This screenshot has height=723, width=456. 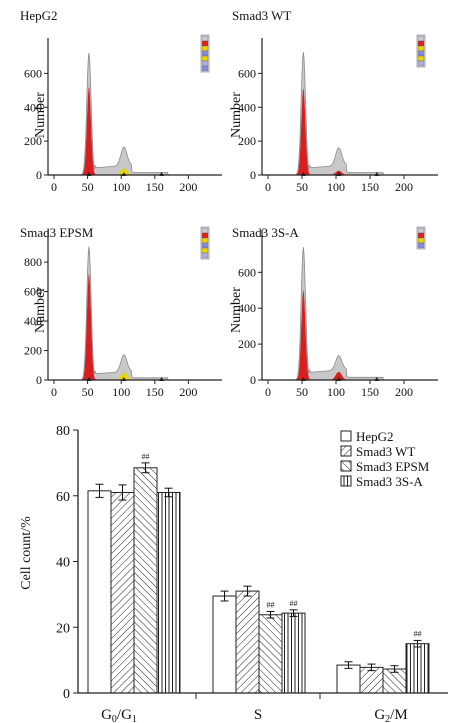 What do you see at coordinates (57, 232) in the screenshot?
I see `panel-title: Smad3 EPSM` at bounding box center [57, 232].